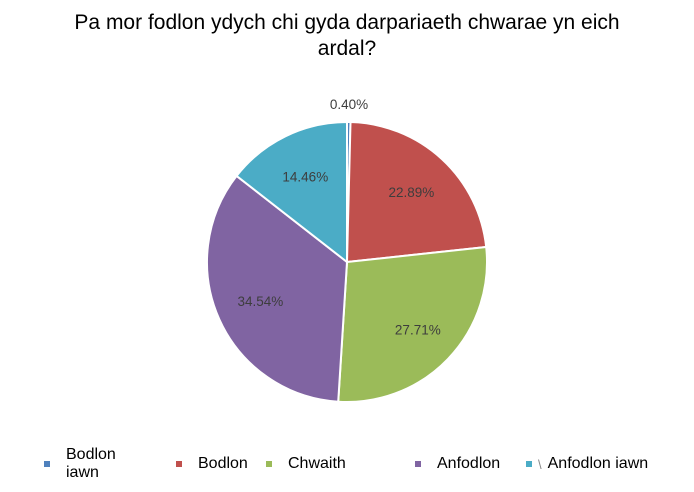 This screenshot has height=492, width=694. I want to click on pie-slice-anfodlon, so click(277, 288).